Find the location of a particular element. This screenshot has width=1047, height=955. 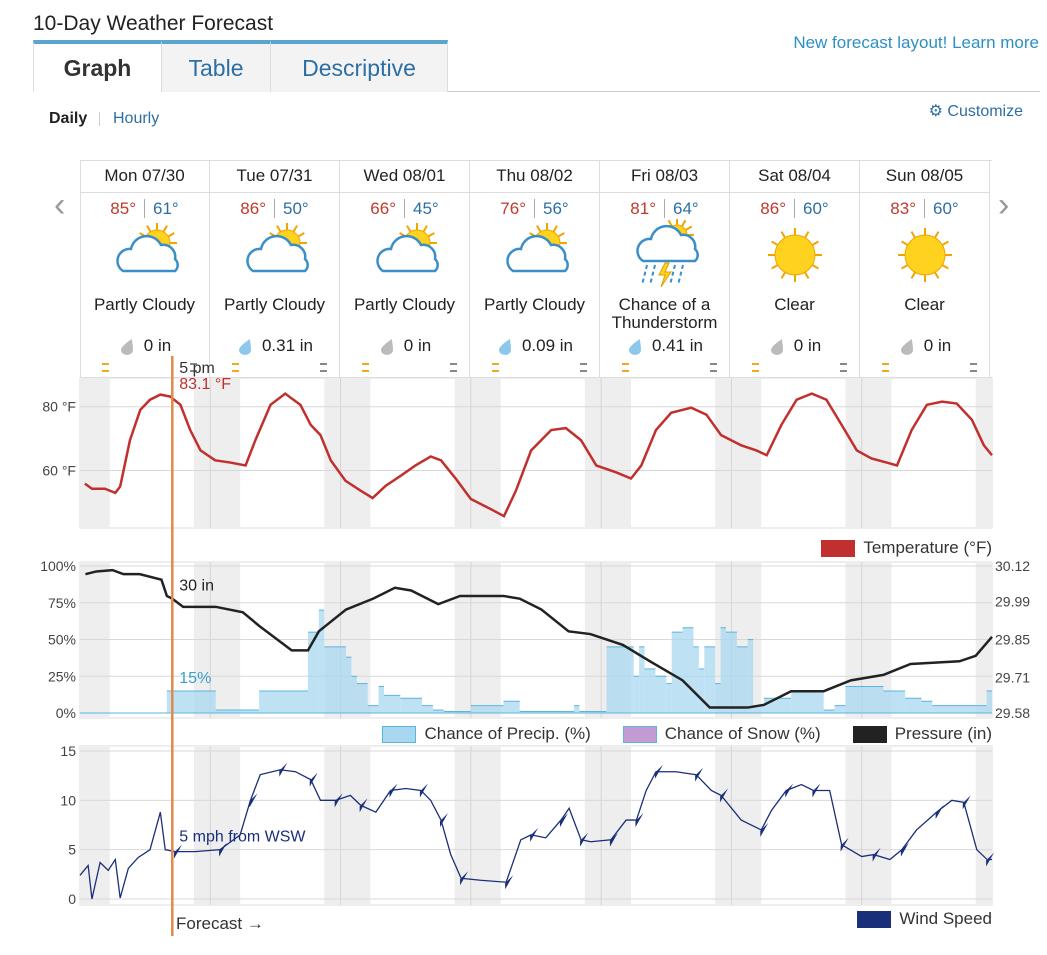

tab: Graph is located at coordinates (97, 66).